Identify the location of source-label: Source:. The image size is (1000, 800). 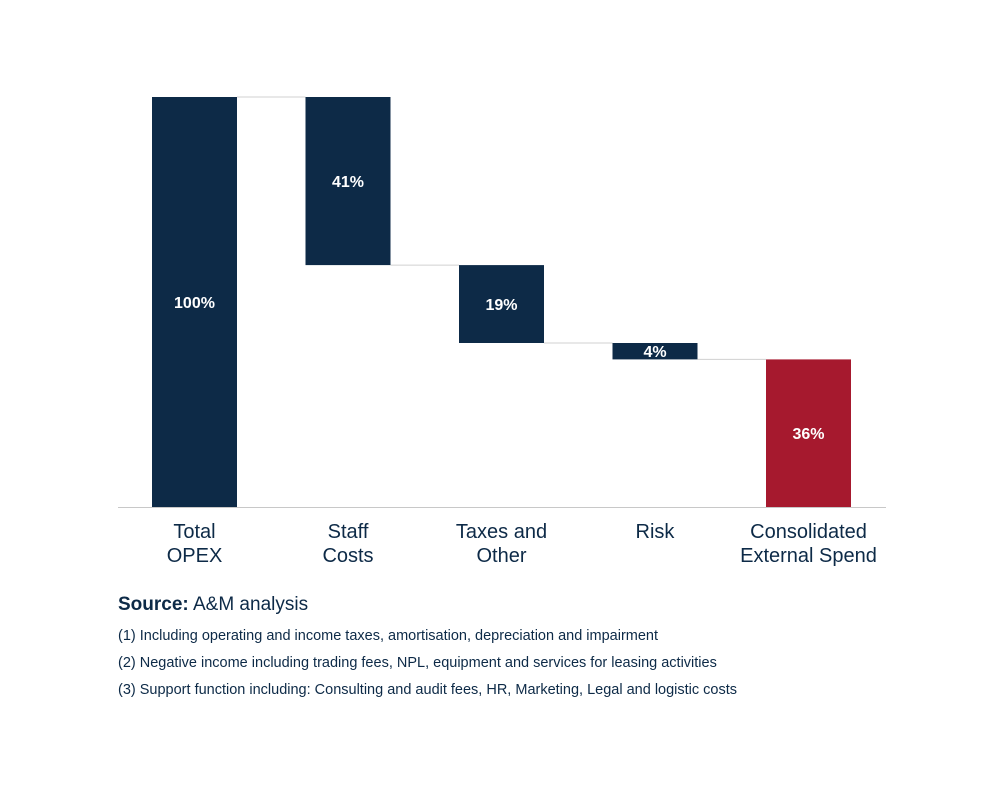
(153, 604).